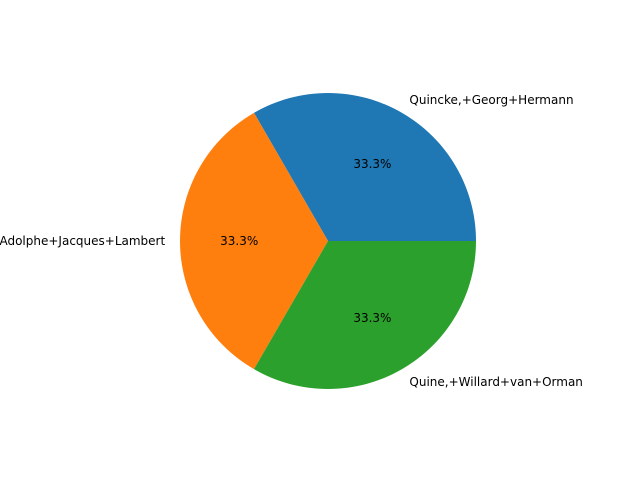  I want to click on pie-slice-category-label: Quine,+Willard+van+Orman, so click(496, 382).